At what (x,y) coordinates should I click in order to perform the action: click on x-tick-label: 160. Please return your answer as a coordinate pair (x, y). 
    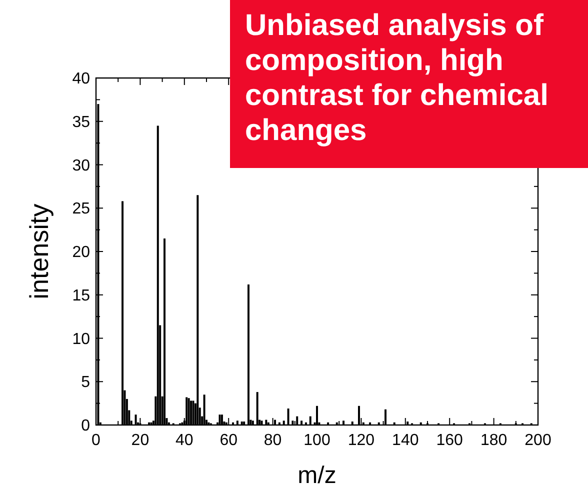
    Looking at the image, I should click on (450, 440).